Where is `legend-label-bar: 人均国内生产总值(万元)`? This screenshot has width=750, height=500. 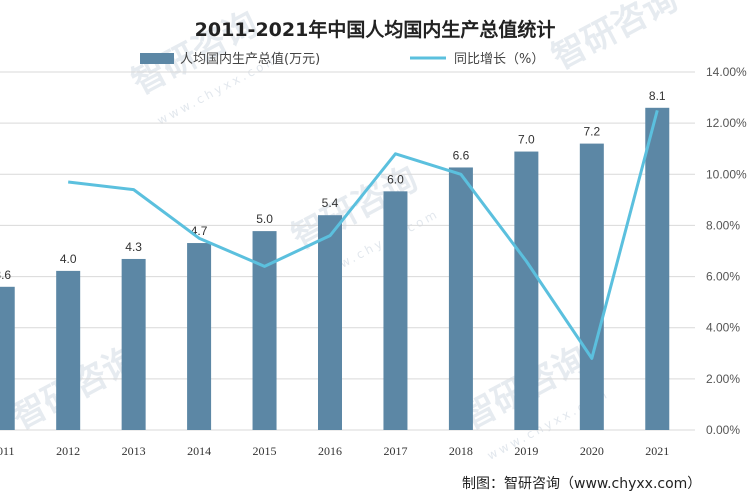
legend-label-bar: 人均国内生产总值(万元) is located at coordinates (250, 59).